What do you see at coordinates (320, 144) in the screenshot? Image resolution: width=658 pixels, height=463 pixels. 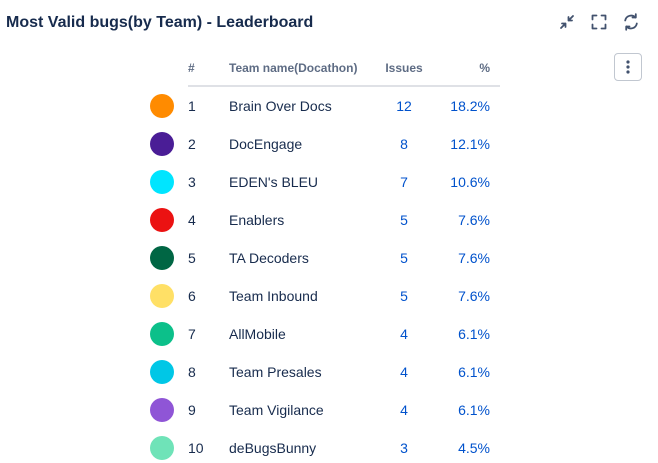 I see `table-row: 2 DocEngage 8 12.1%` at bounding box center [320, 144].